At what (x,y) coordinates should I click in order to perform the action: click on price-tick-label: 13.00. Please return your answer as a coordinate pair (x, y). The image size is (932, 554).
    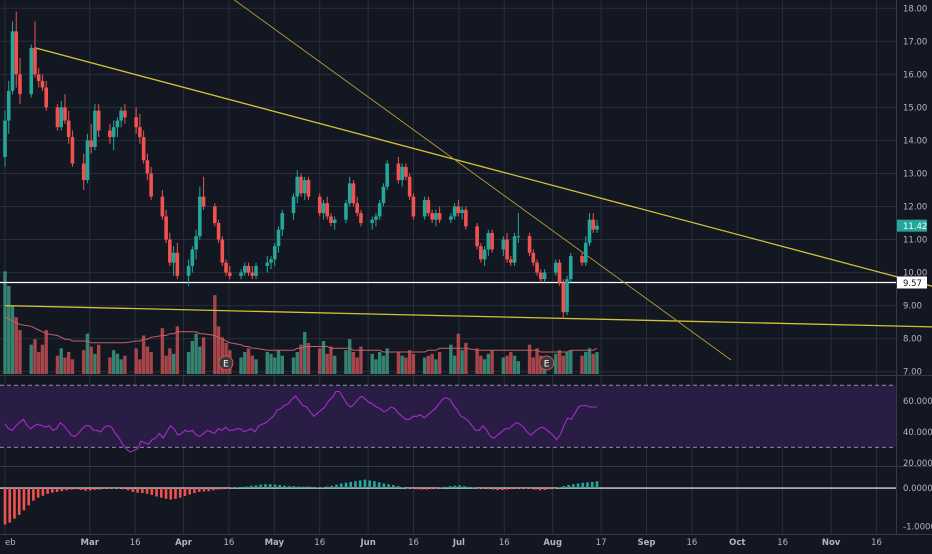
    Looking at the image, I should click on (915, 174).